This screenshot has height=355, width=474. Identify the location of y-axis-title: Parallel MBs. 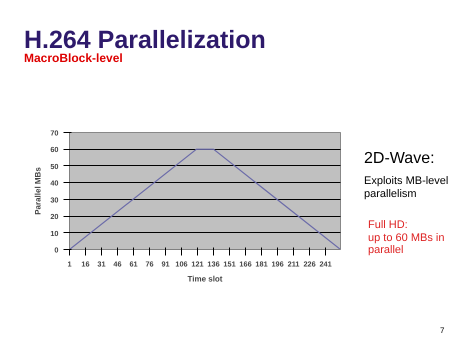
(37, 190).